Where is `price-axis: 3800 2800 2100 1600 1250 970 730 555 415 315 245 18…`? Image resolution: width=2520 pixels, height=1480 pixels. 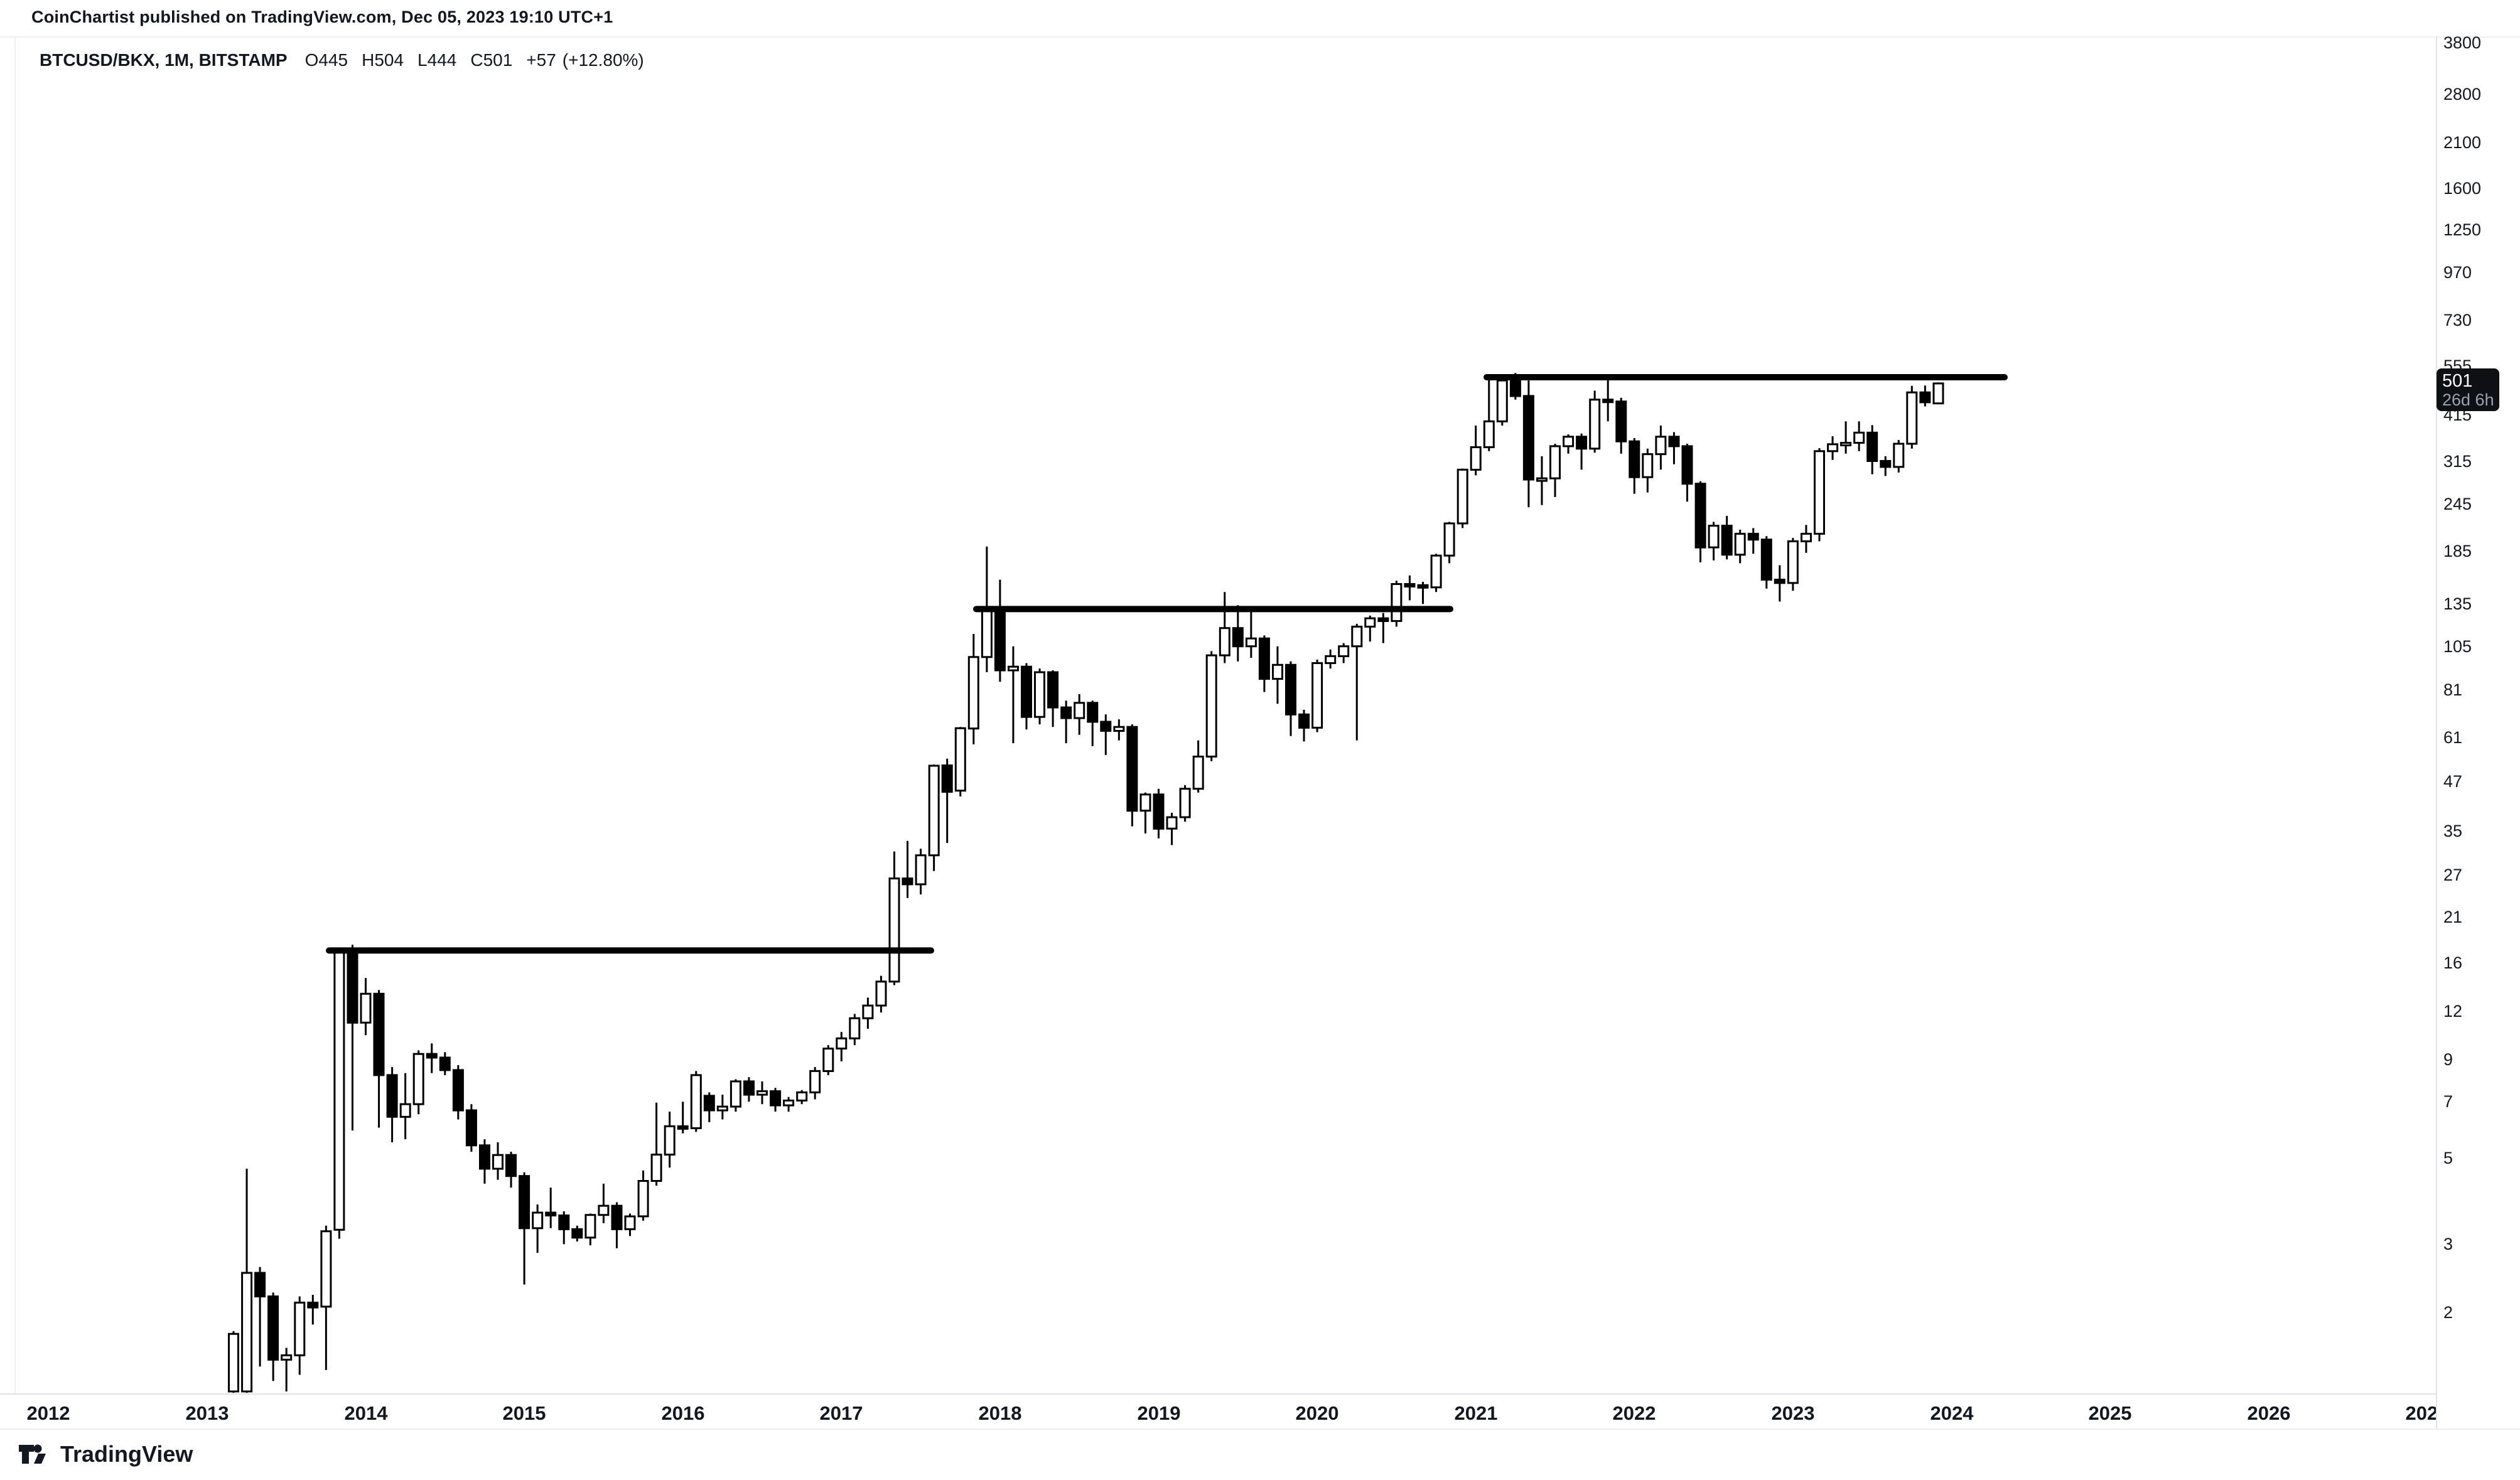
price-axis: 3800 2800 2100 1600 1250 970 730 555 415 315 245 18… is located at coordinates (2478, 731).